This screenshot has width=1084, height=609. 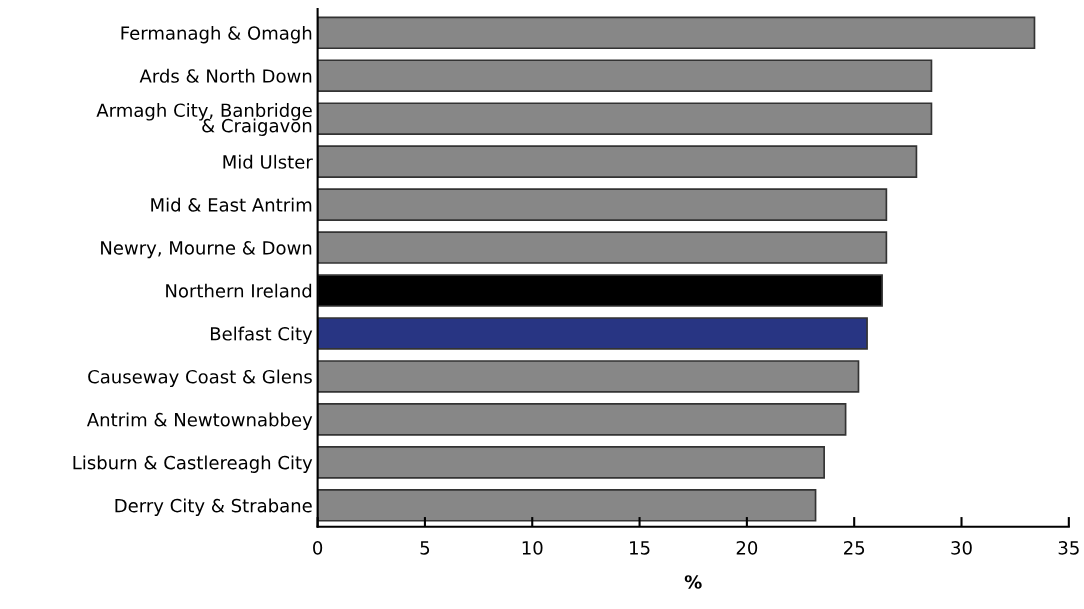 I want to click on x-tick-label: 25, so click(x=854, y=547).